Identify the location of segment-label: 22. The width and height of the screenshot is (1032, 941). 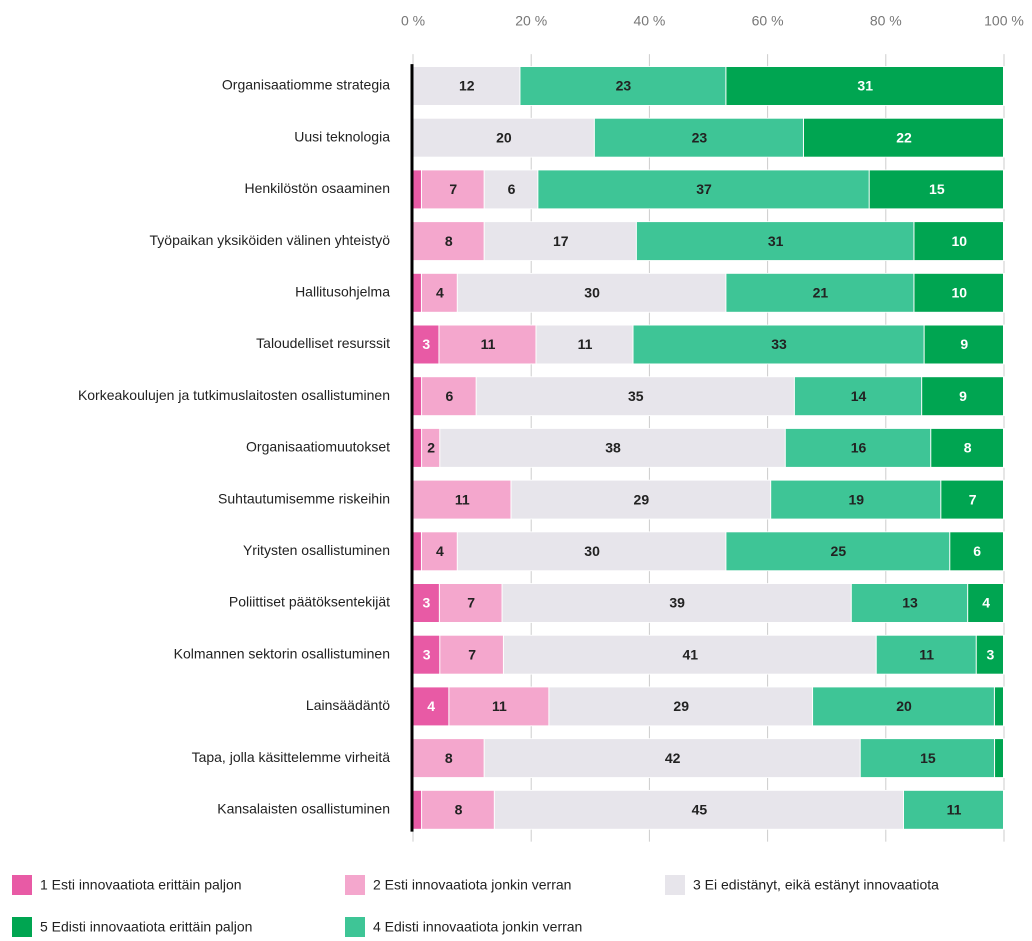
(904, 137).